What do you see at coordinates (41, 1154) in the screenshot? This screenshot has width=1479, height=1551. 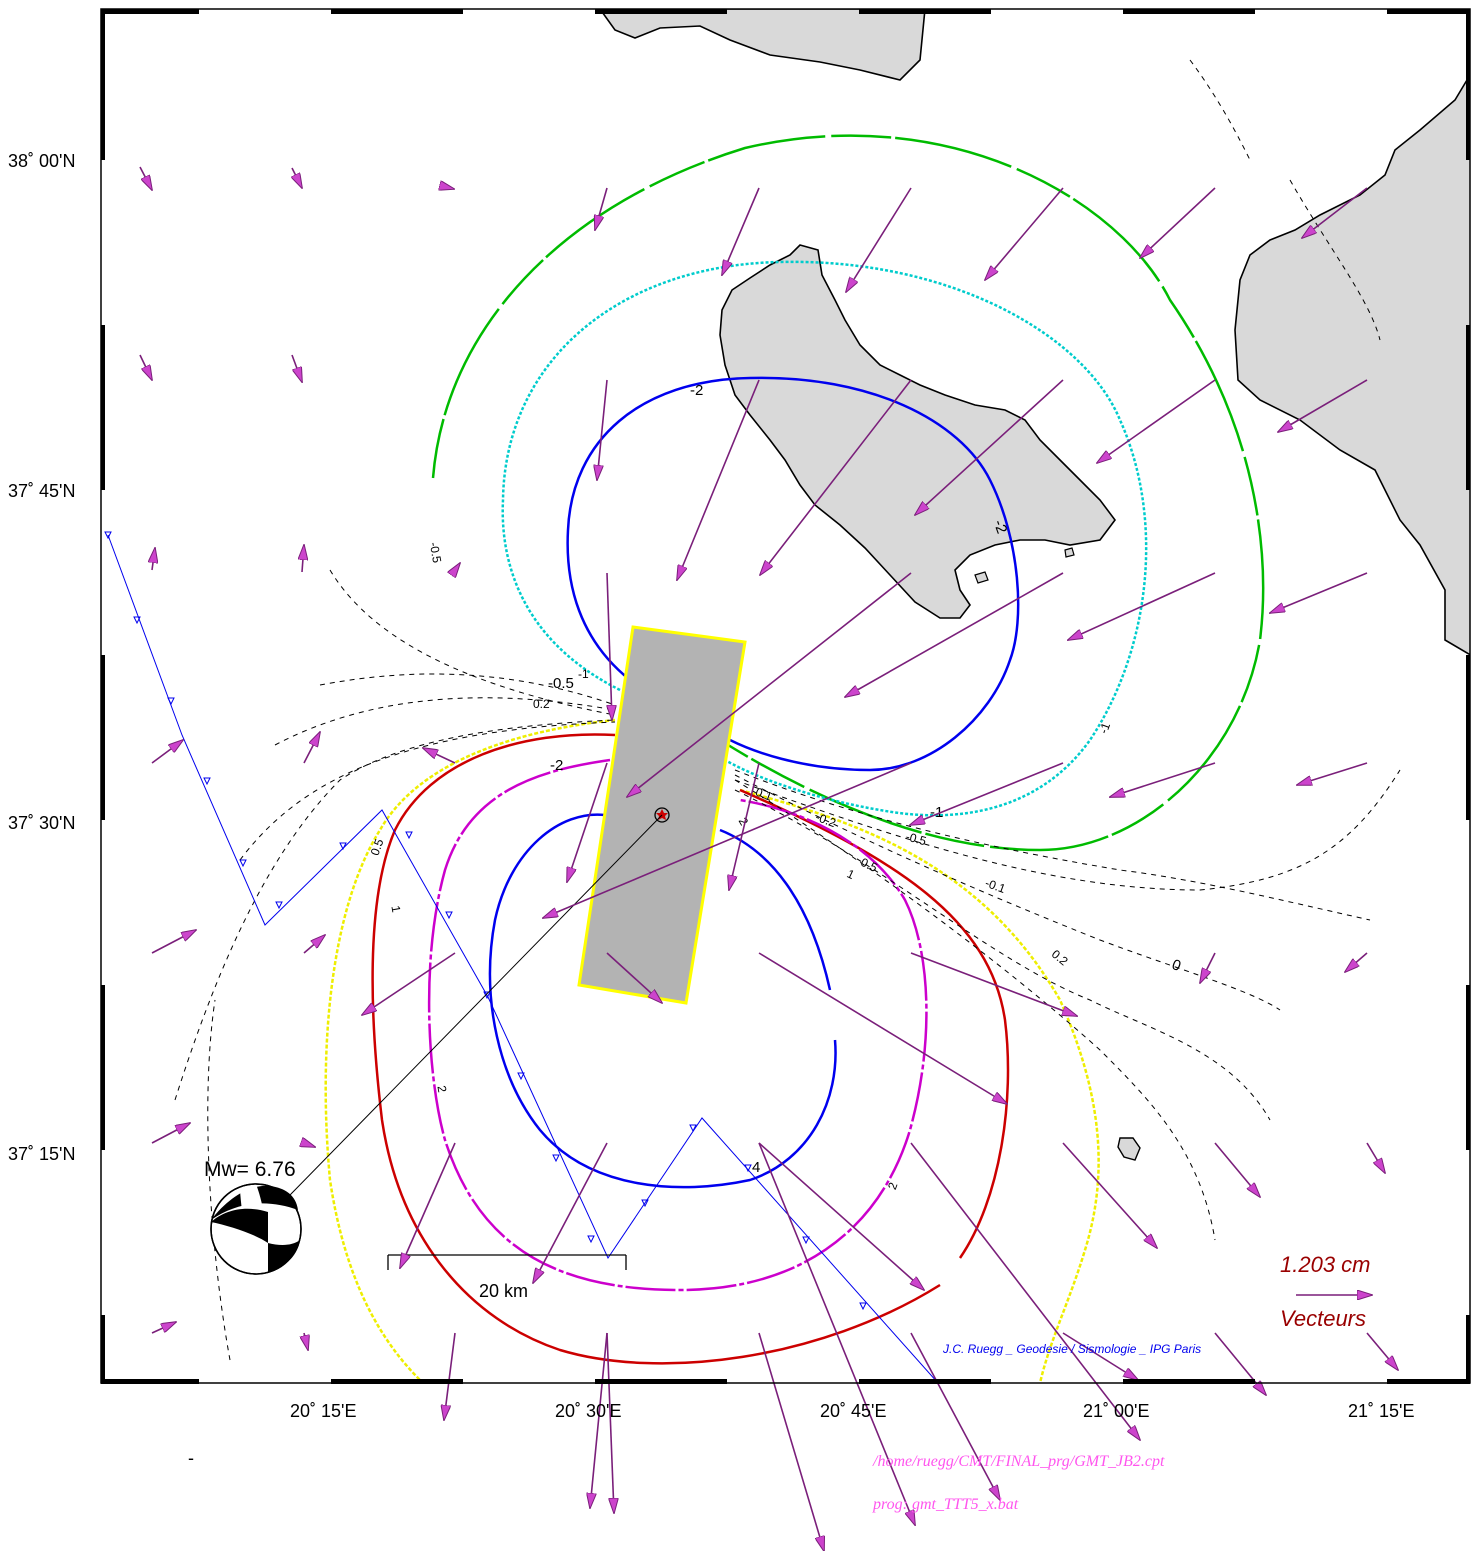 I see `lat-label: 37˚ 15'N` at bounding box center [41, 1154].